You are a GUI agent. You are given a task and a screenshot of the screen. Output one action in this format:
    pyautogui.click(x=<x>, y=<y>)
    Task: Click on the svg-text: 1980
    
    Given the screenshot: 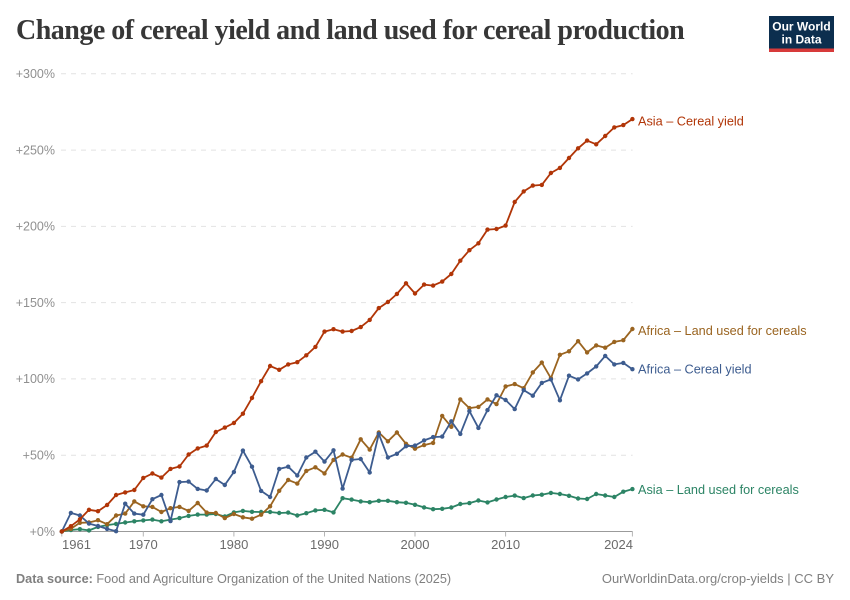 What is the action you would take?
    pyautogui.click(x=233, y=544)
    